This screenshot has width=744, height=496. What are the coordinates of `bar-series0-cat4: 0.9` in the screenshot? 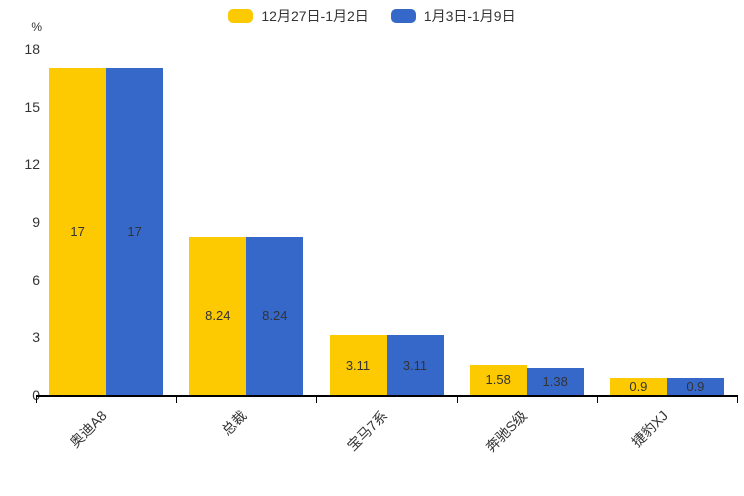 It's located at (638, 386).